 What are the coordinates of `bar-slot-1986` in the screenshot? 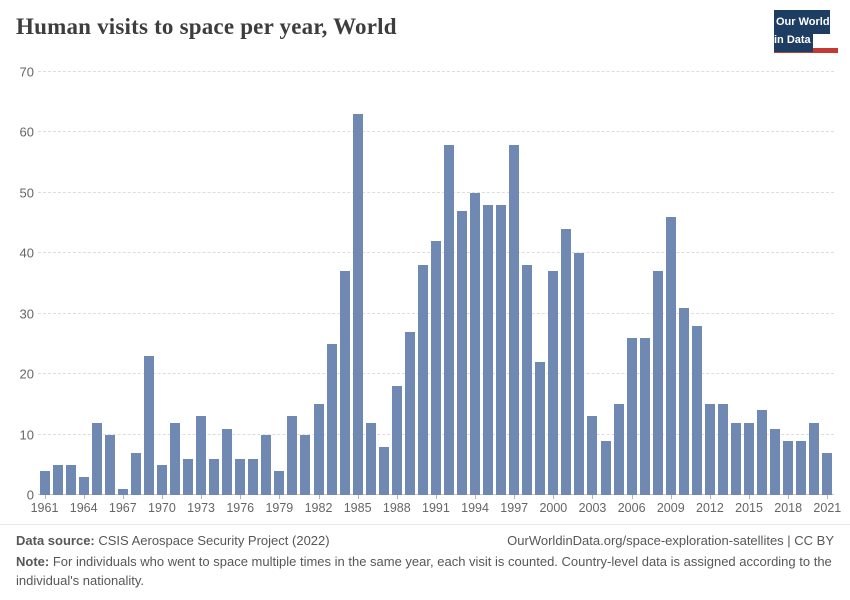 It's located at (370, 283).